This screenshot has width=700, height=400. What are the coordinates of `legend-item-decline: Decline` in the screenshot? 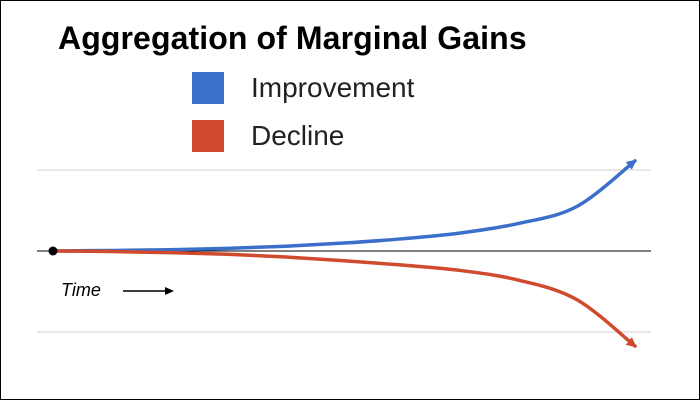 It's located at (268, 136).